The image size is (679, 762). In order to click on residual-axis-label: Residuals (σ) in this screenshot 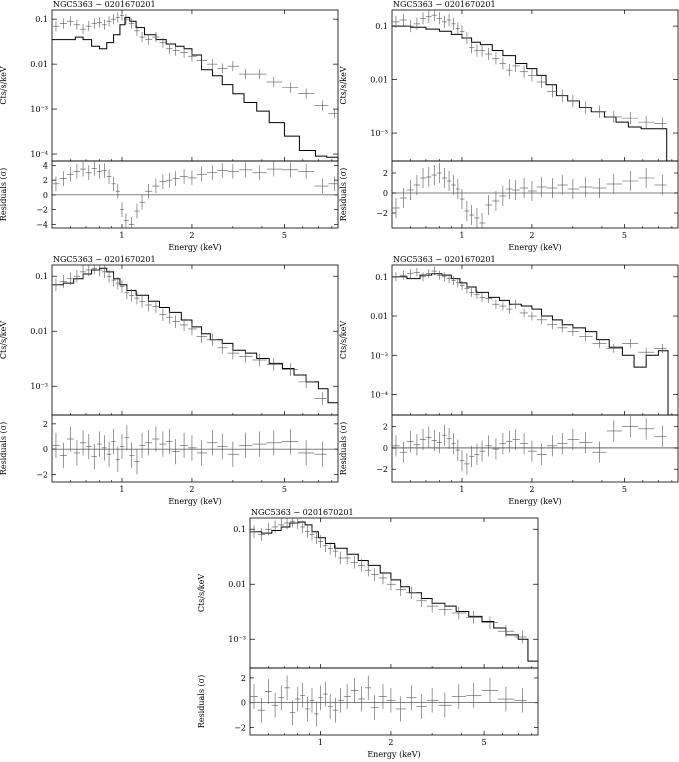, I will do `click(343, 194)`.